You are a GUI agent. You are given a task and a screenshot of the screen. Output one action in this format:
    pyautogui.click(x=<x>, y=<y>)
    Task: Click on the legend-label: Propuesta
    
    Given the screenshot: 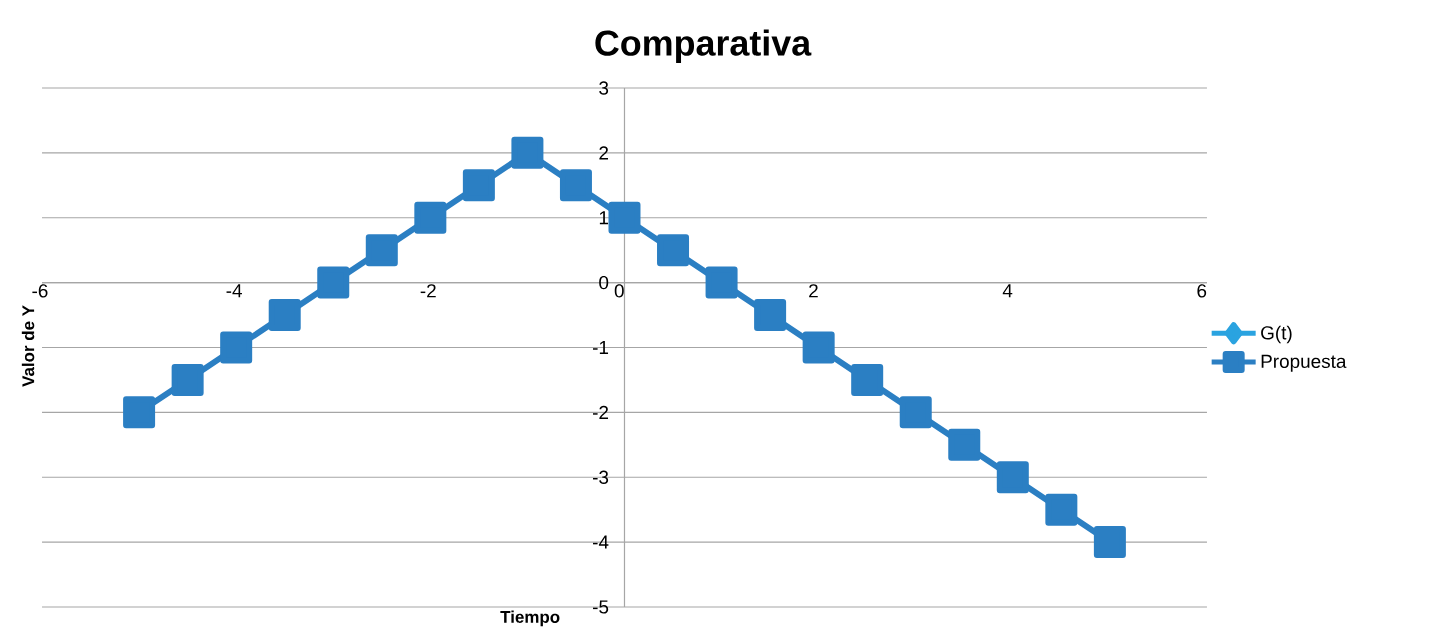 What is the action you would take?
    pyautogui.click(x=1304, y=363)
    